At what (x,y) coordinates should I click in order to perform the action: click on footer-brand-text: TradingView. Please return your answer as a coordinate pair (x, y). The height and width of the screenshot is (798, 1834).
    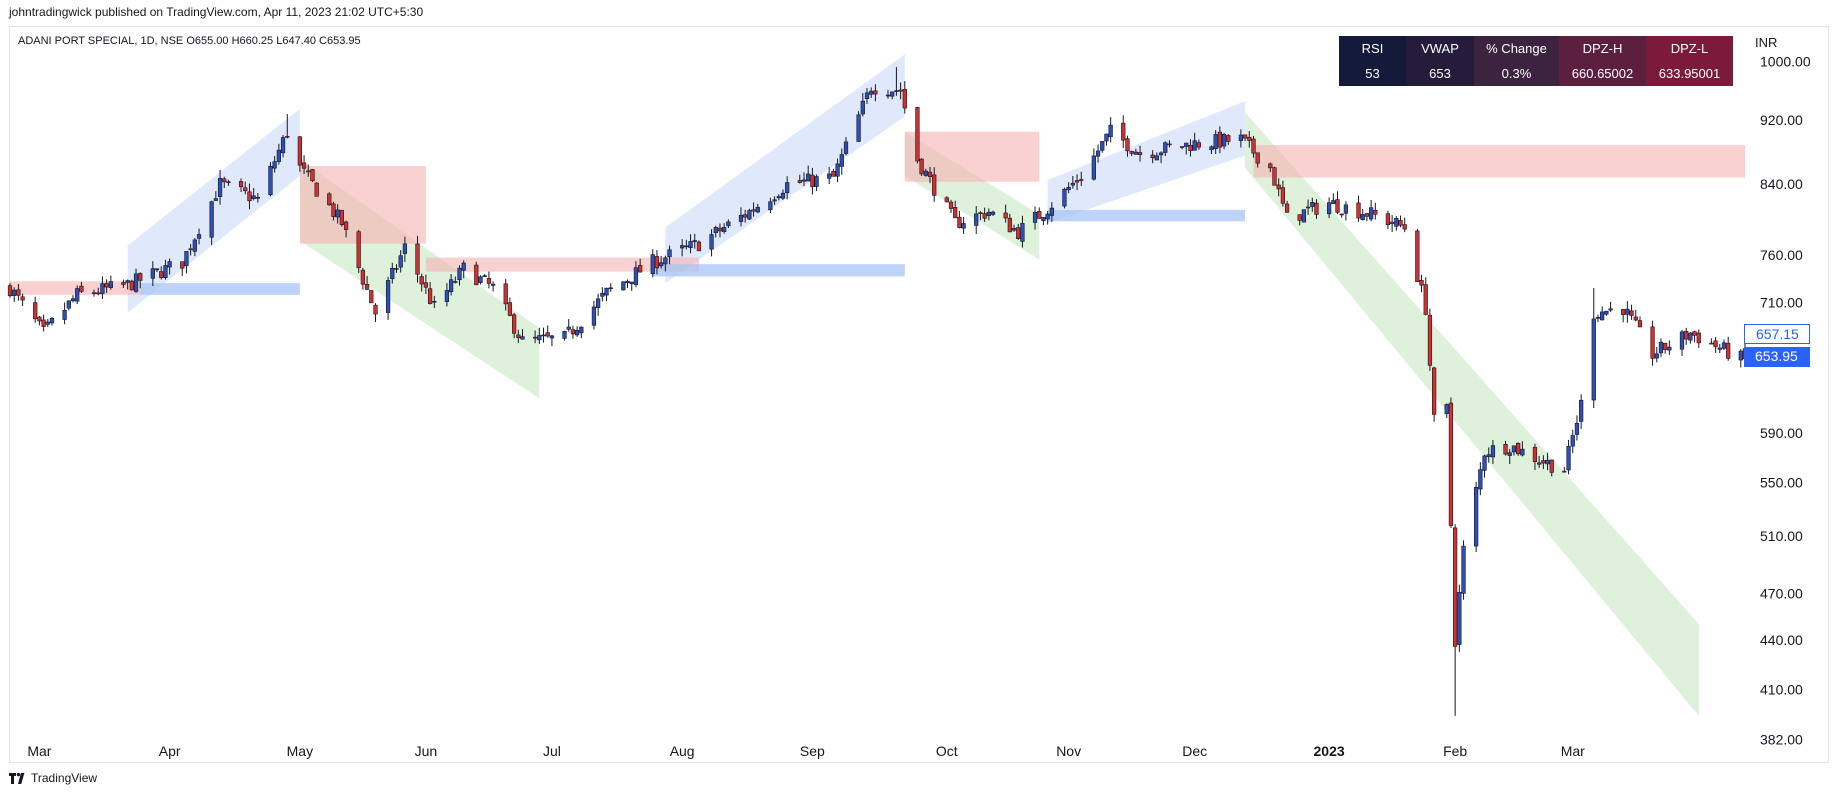
    Looking at the image, I should click on (64, 778).